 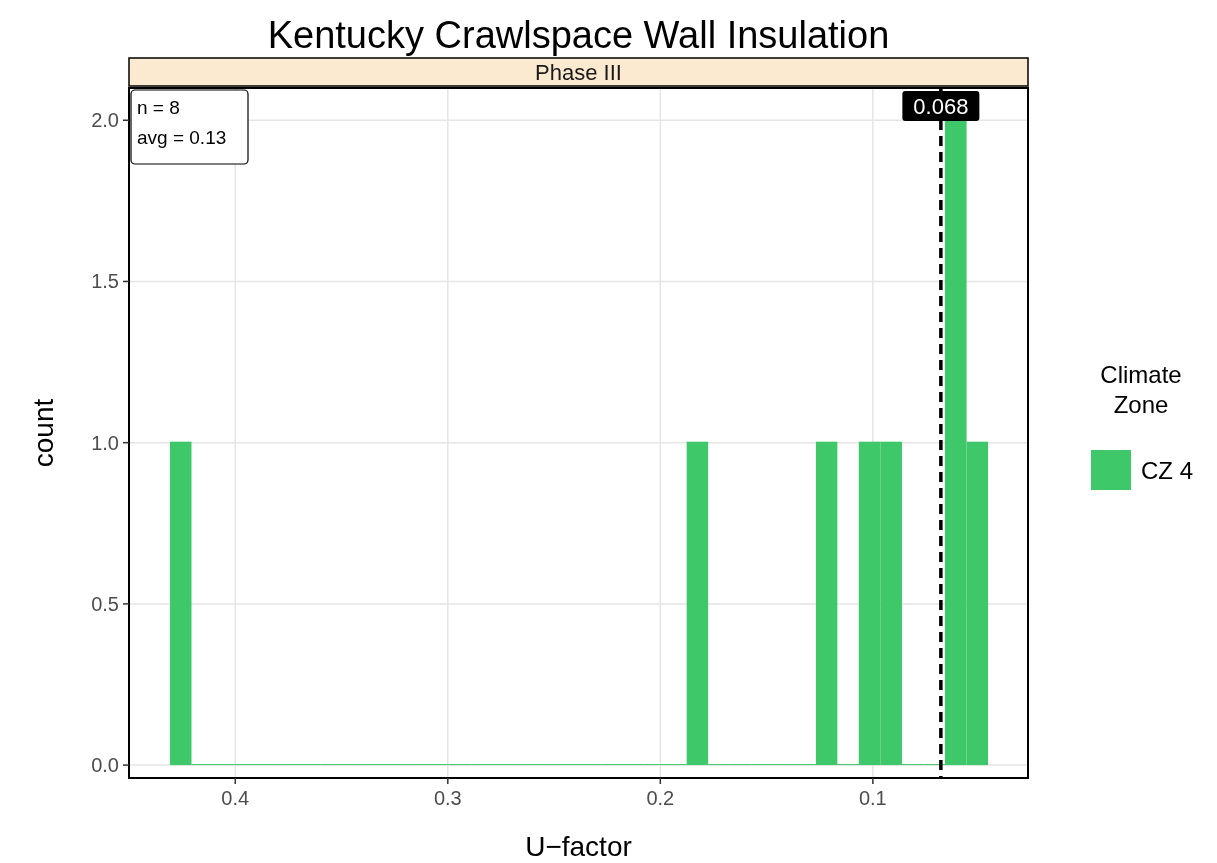 What do you see at coordinates (43, 433) in the screenshot?
I see `y-axis-title: count` at bounding box center [43, 433].